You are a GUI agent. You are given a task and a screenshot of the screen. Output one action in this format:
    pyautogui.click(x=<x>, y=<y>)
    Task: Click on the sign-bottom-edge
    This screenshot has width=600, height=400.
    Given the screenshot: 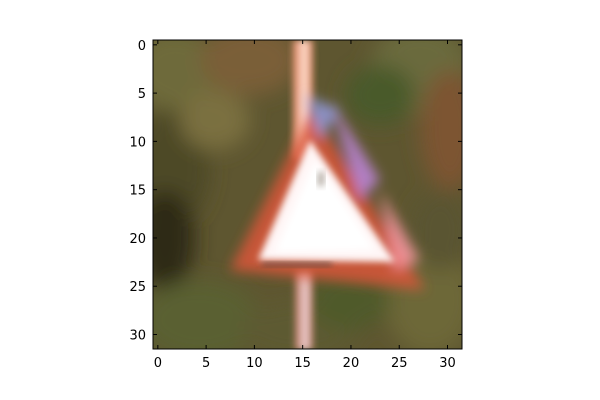 What is the action you would take?
    pyautogui.click(x=297, y=264)
    